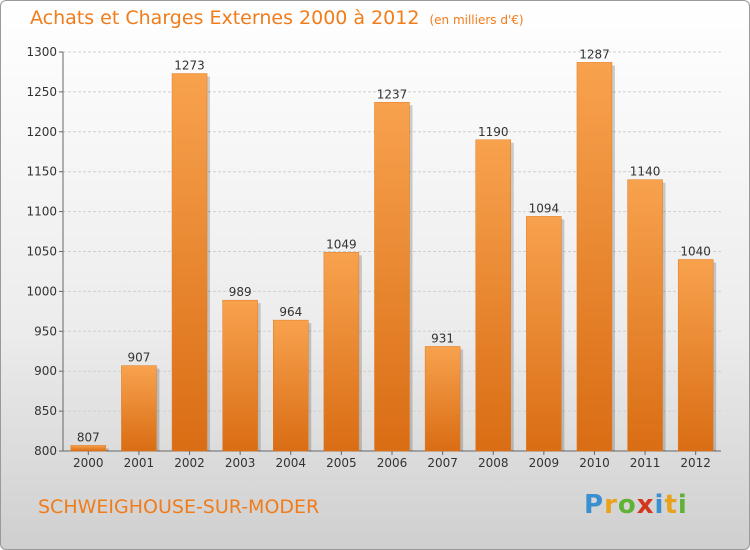 The width and height of the screenshot is (750, 550). I want to click on x-tick-label: 2000, so click(88, 463).